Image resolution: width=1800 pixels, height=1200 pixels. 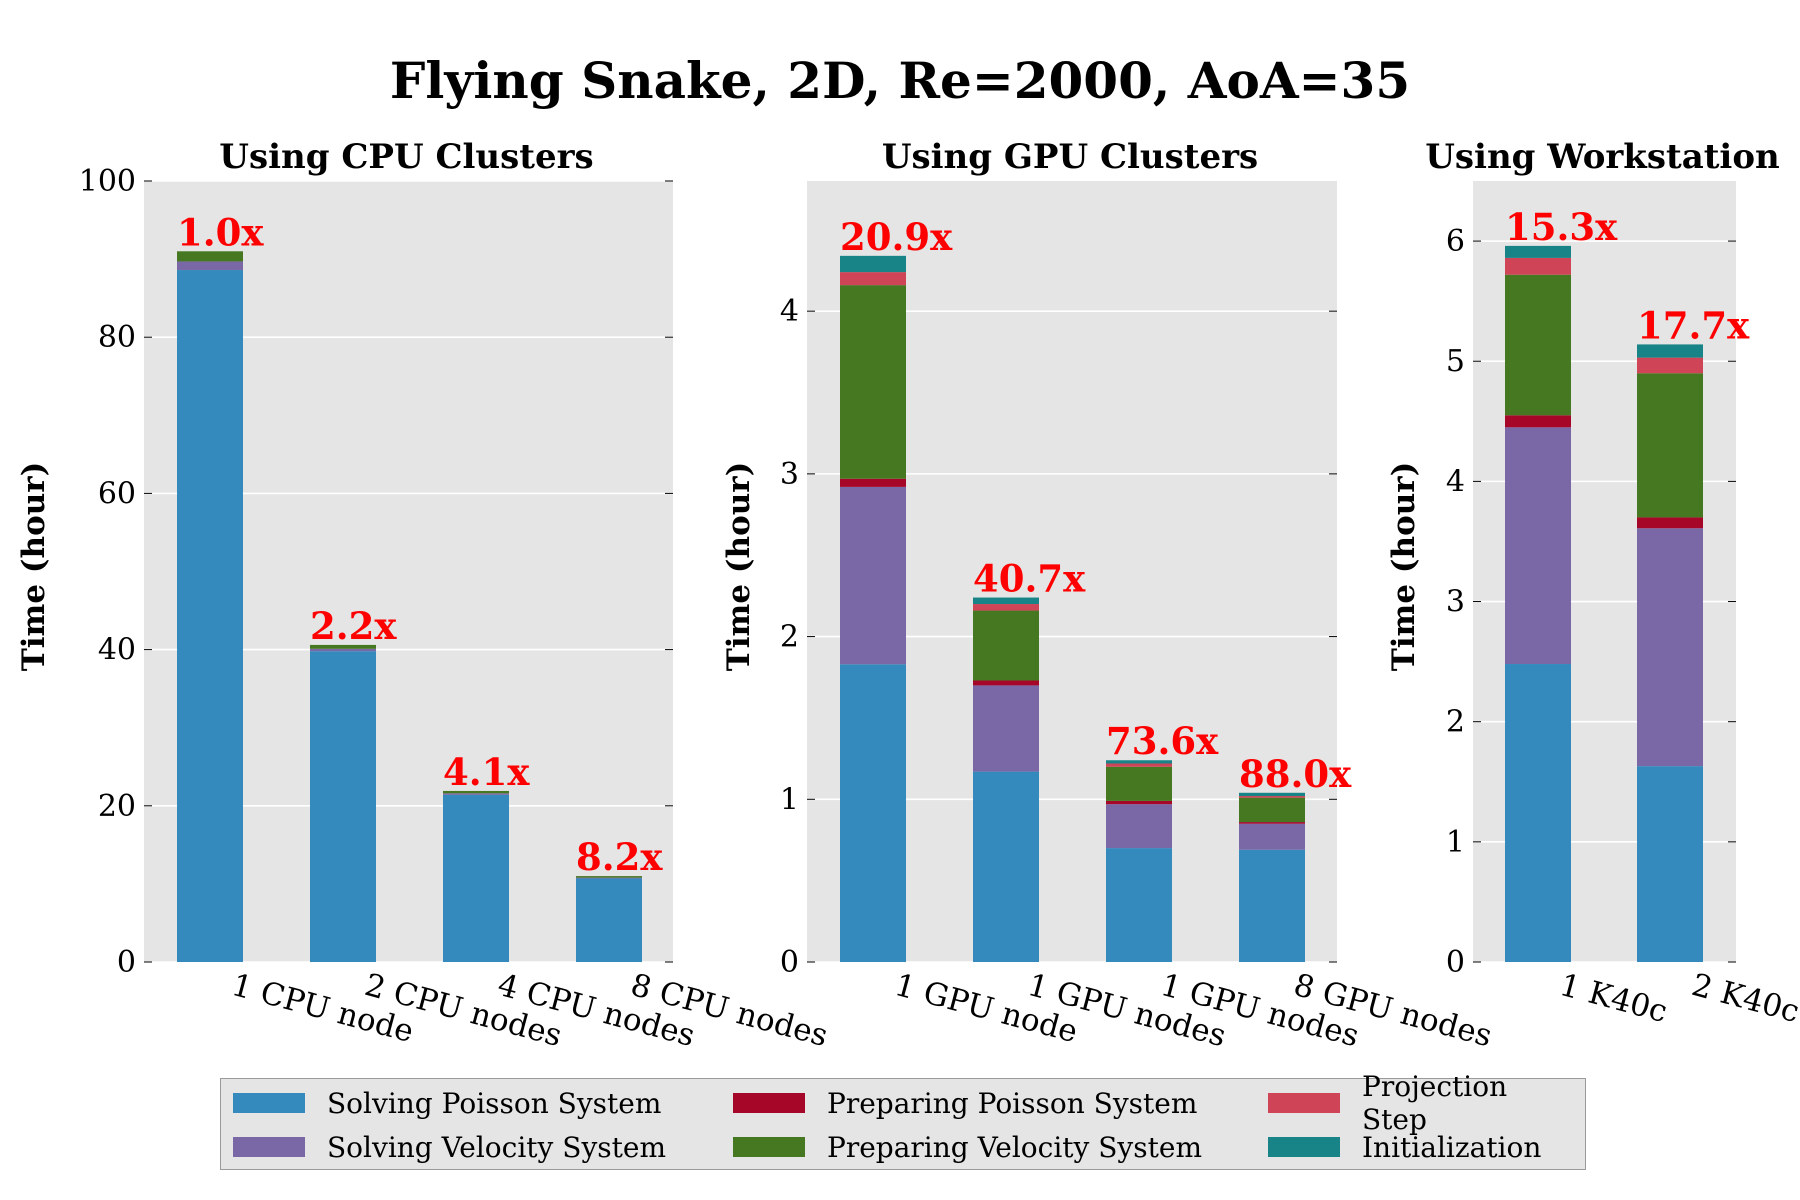 I want to click on legend-item: Initialization, so click(x=1418, y=1147).